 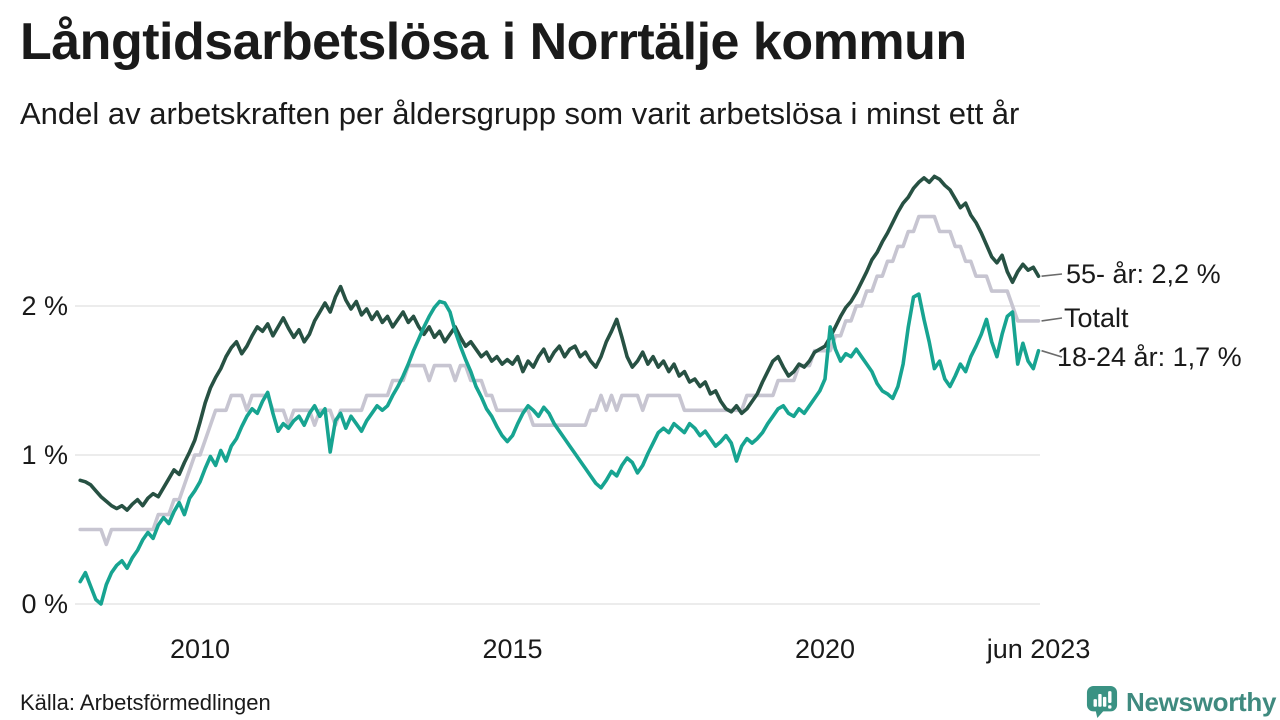 What do you see at coordinates (1201, 701) in the screenshot?
I see `newsworthy-wordmark: Newsworthy` at bounding box center [1201, 701].